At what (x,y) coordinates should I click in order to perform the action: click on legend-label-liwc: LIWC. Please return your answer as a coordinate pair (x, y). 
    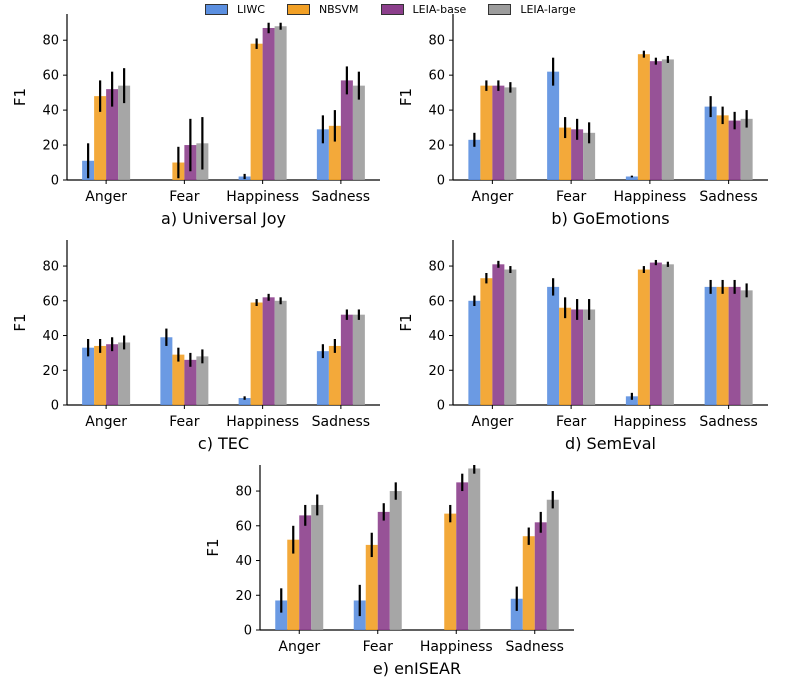
    Looking at the image, I should click on (251, 9).